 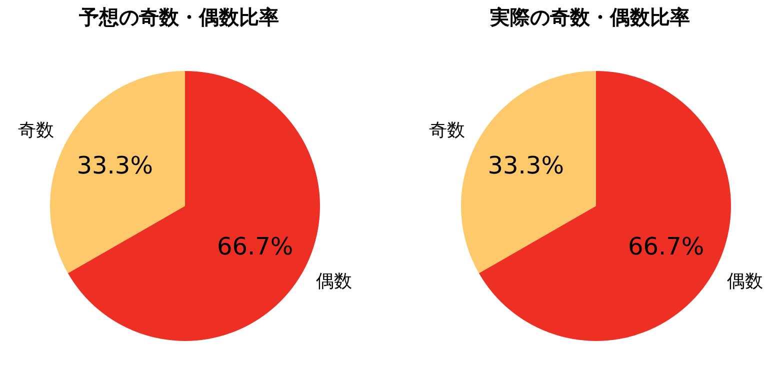 I want to click on chart-title: 予想の奇数・偶数比率, so click(x=179, y=17).